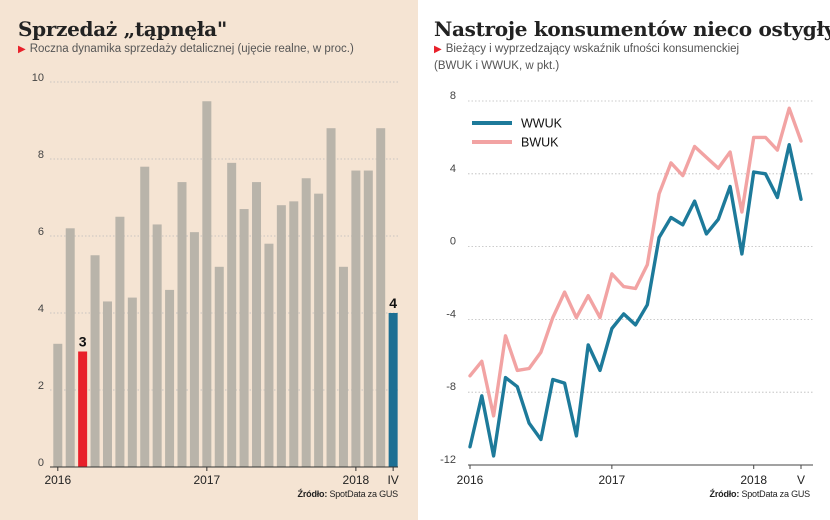 This screenshot has width=830, height=520. What do you see at coordinates (470, 480) in the screenshot?
I see `line-x-tick-label: 2016` at bounding box center [470, 480].